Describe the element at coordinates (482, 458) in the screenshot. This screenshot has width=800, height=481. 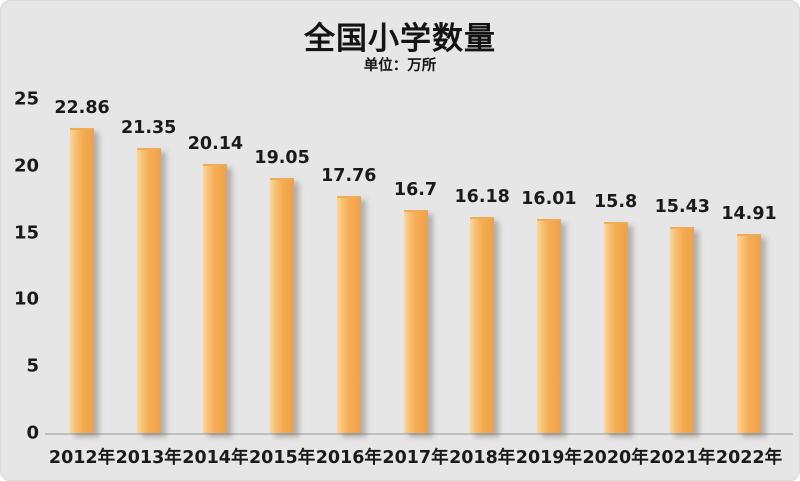
I see `x-tick-label: 2018年` at that location.